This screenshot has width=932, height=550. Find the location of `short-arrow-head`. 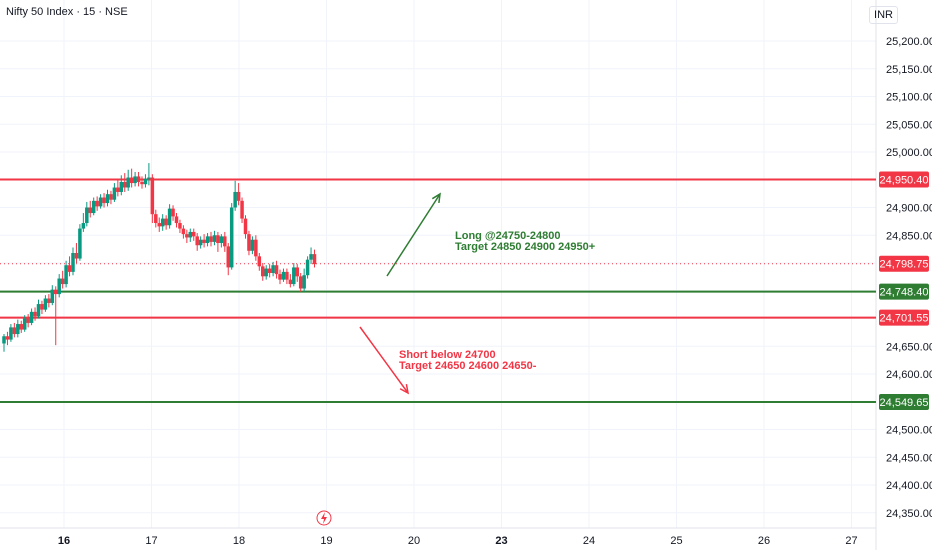

short-arrow-head is located at coordinates (404, 389).